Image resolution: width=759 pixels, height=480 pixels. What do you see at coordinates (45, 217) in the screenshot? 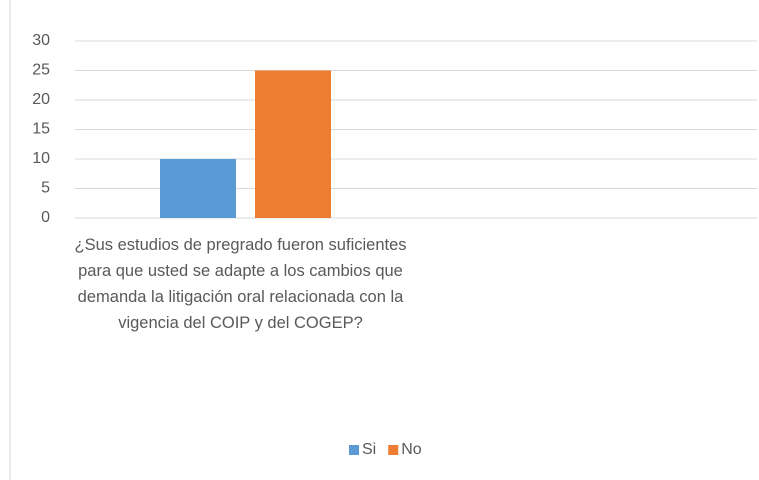
I see `y-tick-label: 0` at bounding box center [45, 217].